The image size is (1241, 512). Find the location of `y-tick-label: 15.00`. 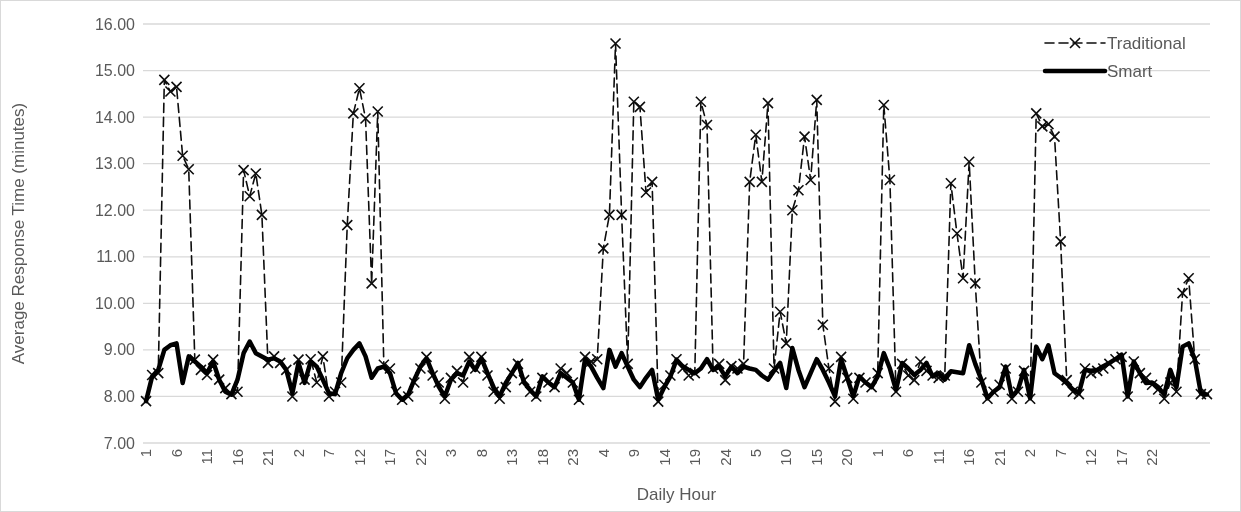

y-tick-label: 15.00 is located at coordinates (115, 71).